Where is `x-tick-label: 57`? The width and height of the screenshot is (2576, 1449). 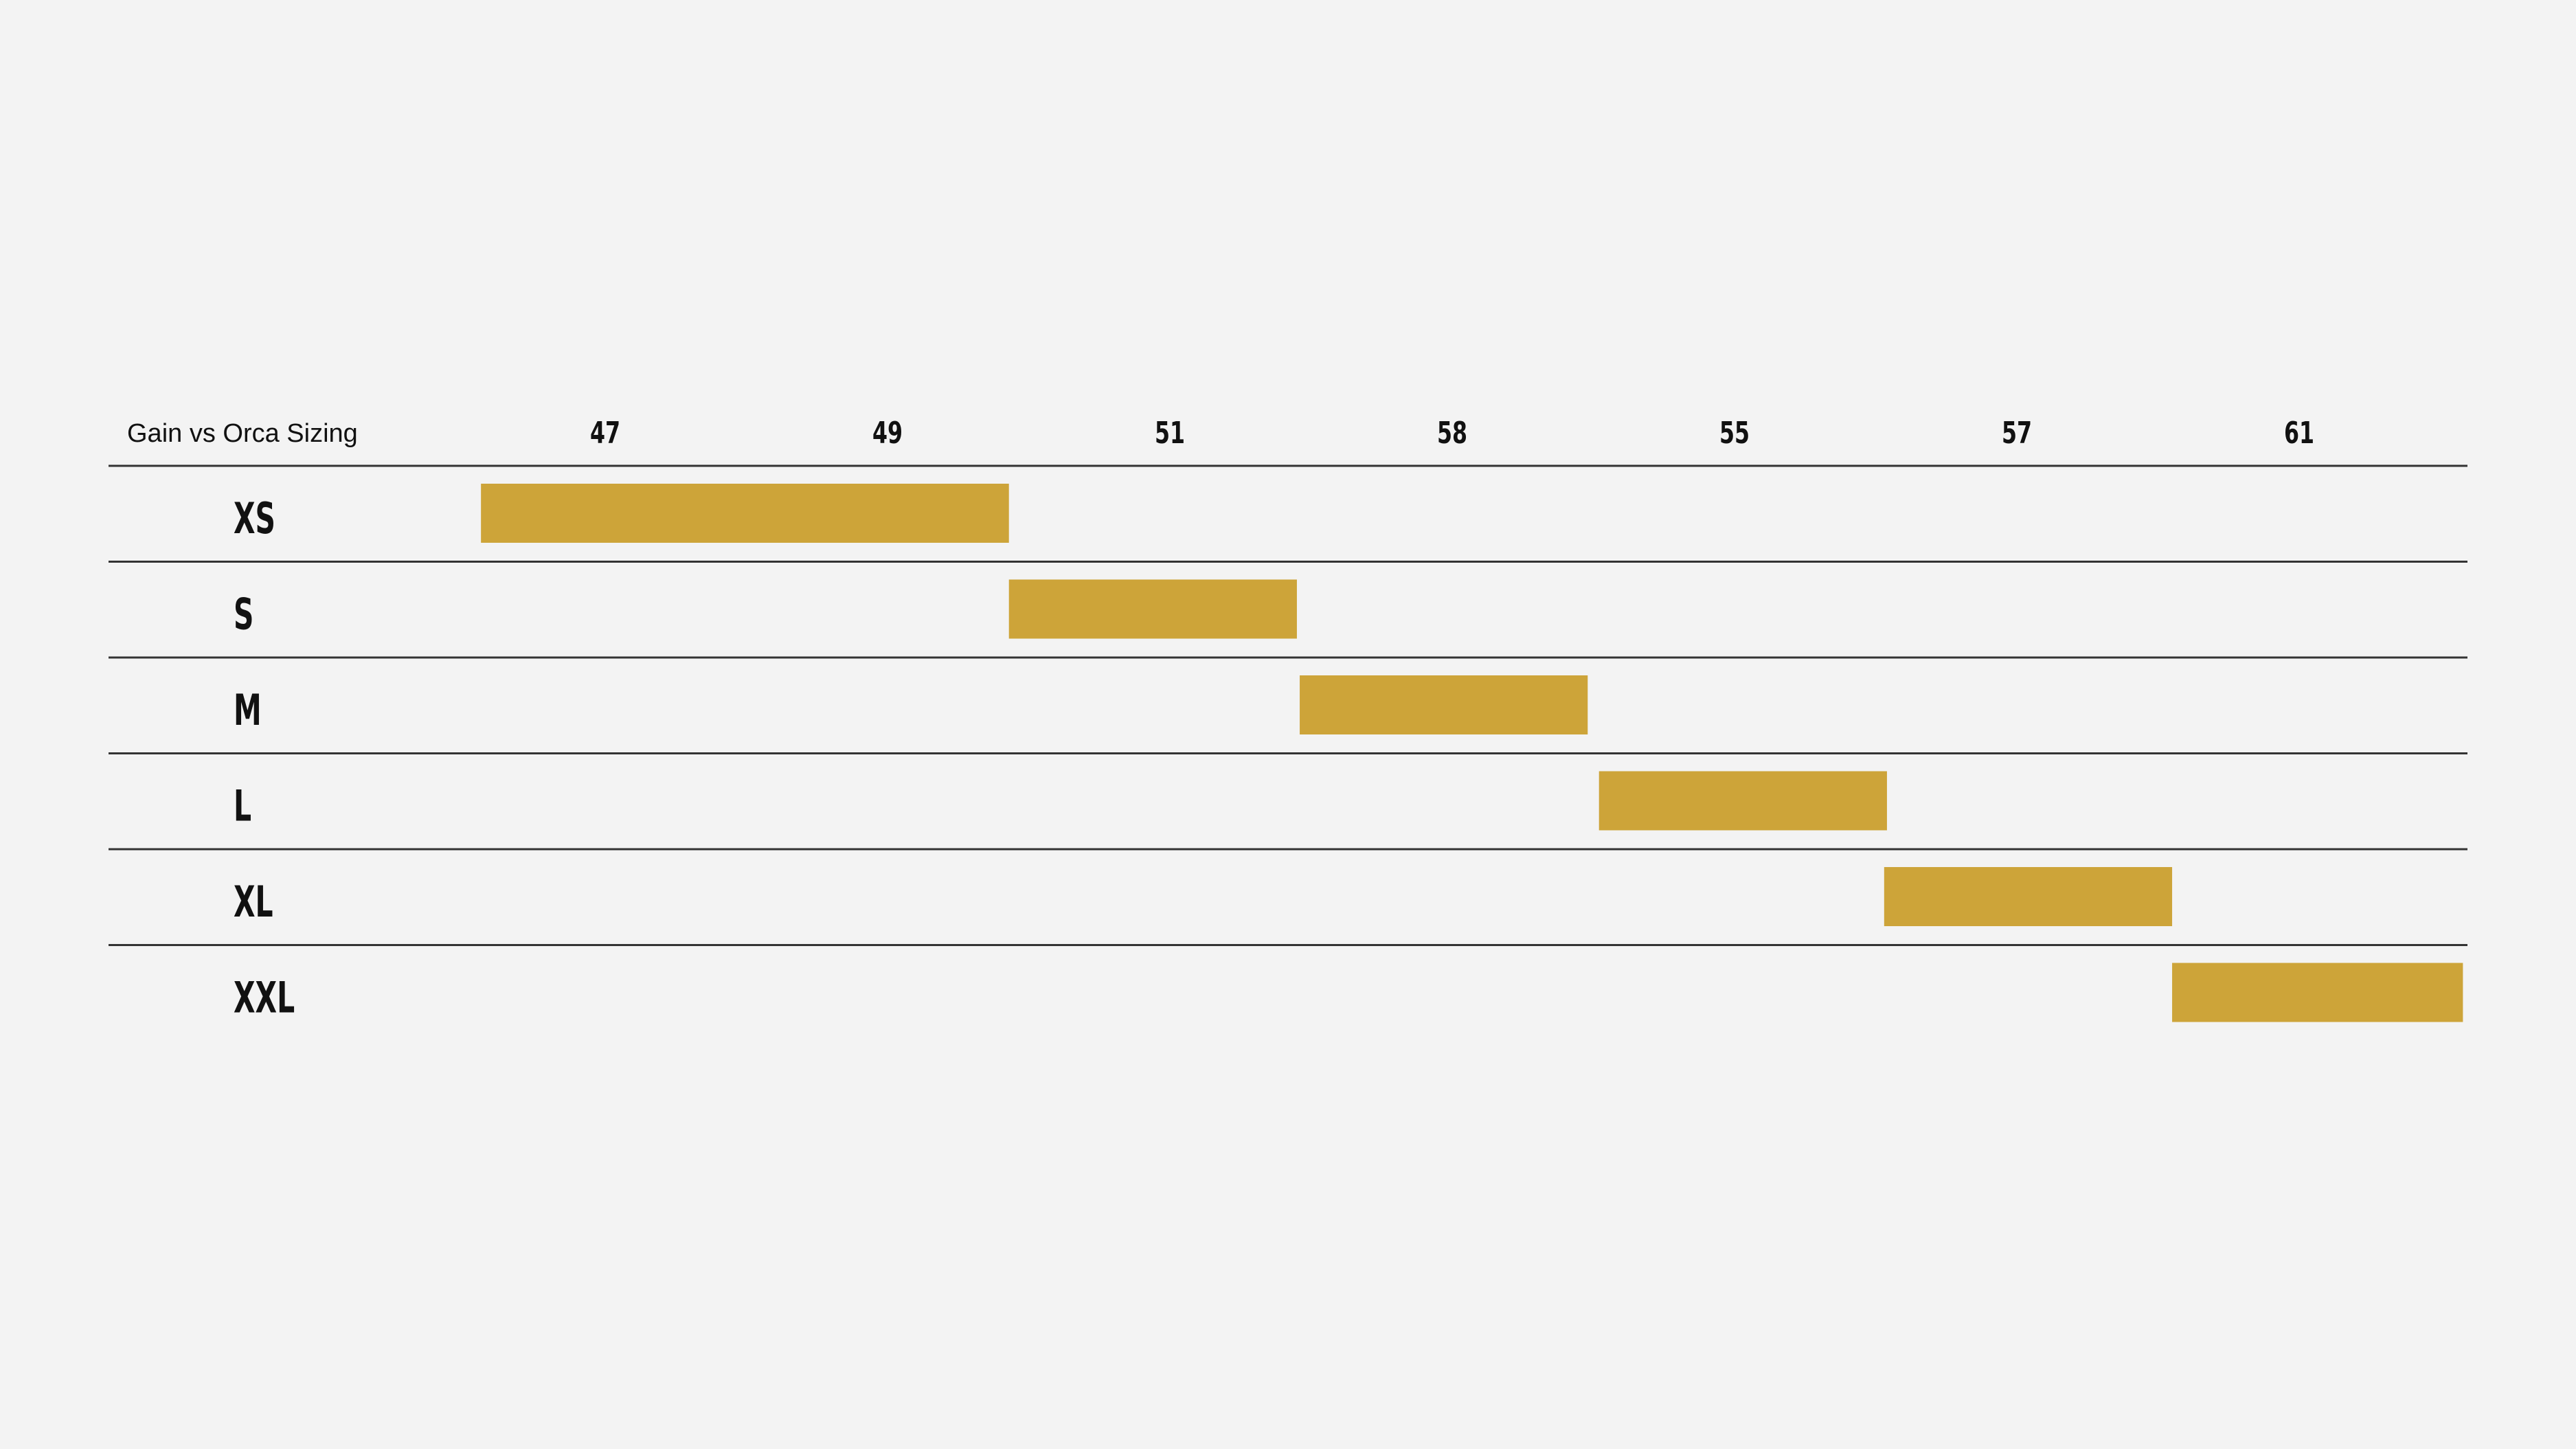 x-tick-label: 57 is located at coordinates (2017, 433).